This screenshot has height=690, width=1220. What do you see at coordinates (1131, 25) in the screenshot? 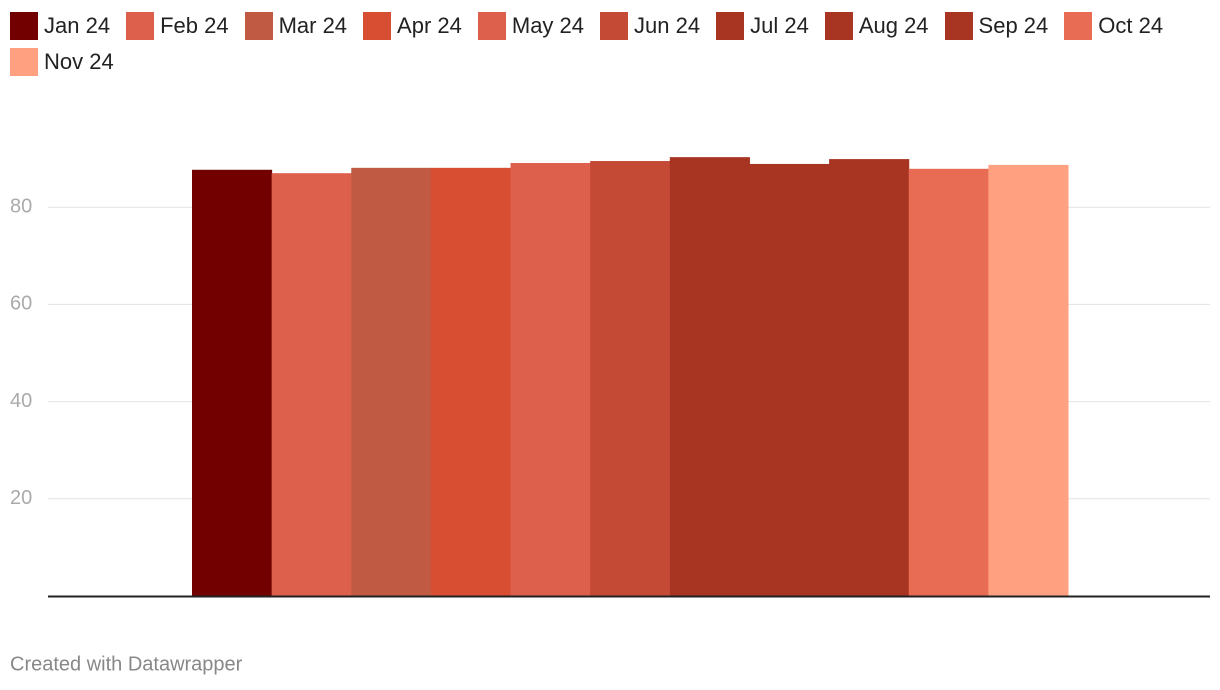
I see `legend-label: Oct 24` at bounding box center [1131, 25].